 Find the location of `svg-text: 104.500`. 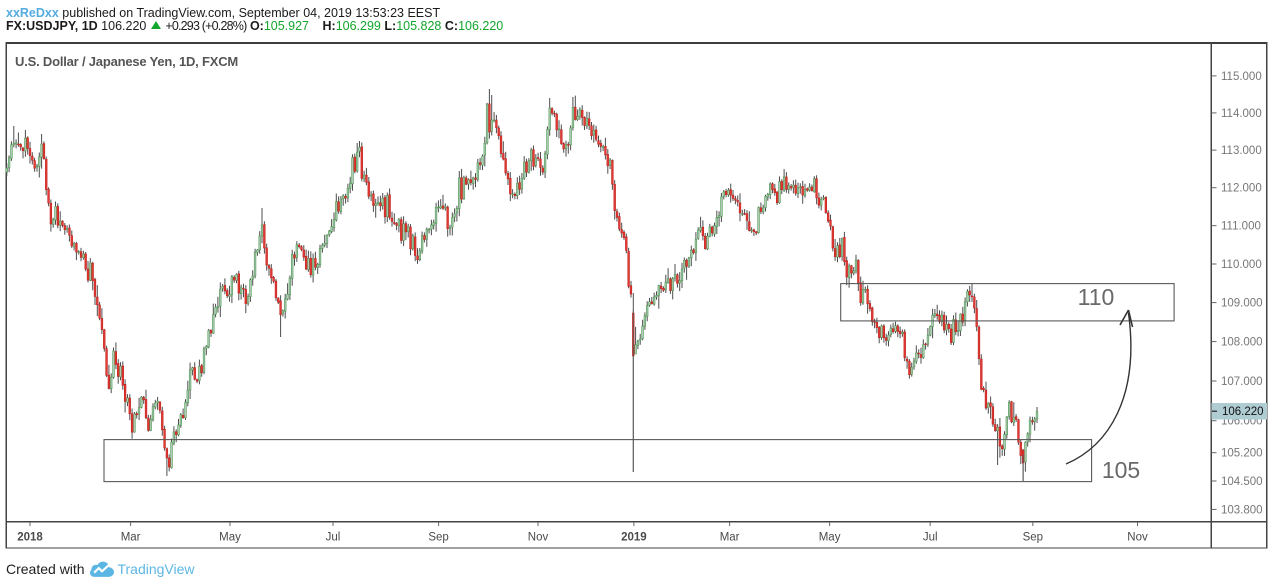

svg-text: 104.500 is located at coordinates (1242, 482).